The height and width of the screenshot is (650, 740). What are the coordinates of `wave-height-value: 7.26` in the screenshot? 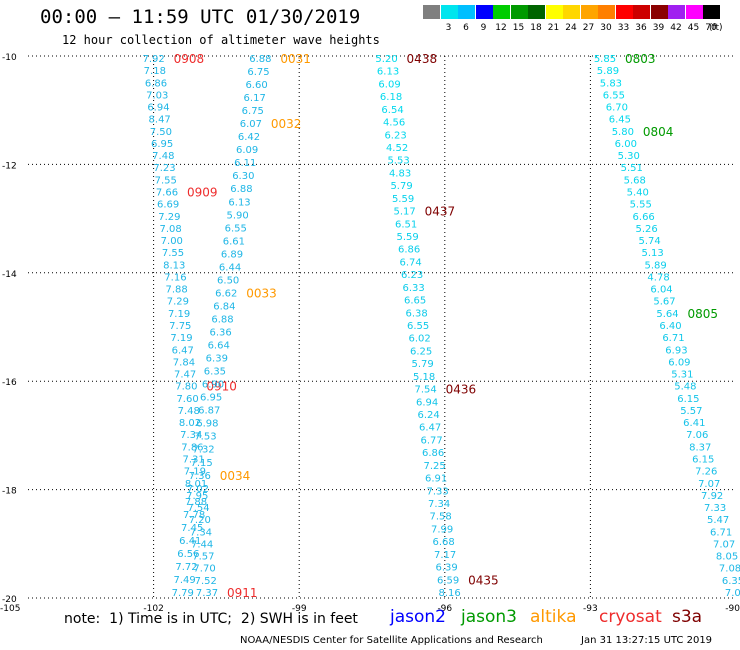 It's located at (706, 472).